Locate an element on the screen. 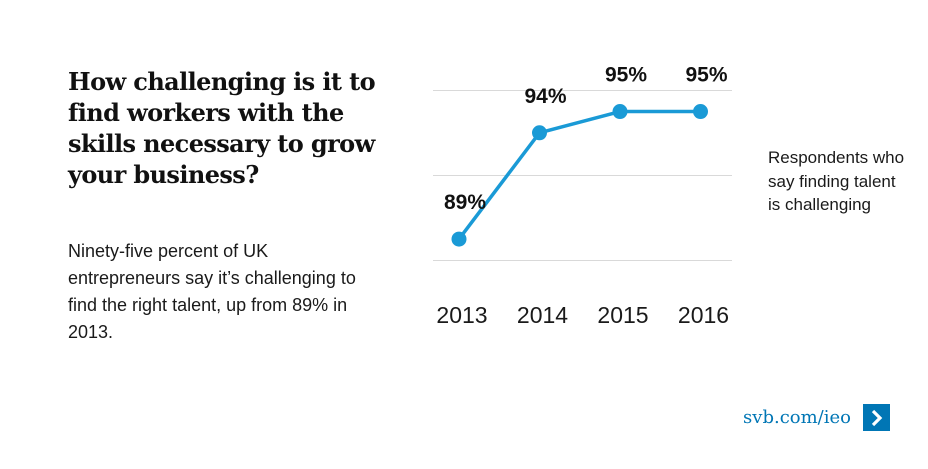 The width and height of the screenshot is (928, 469). data-label-2013: 89% is located at coordinates (465, 202).